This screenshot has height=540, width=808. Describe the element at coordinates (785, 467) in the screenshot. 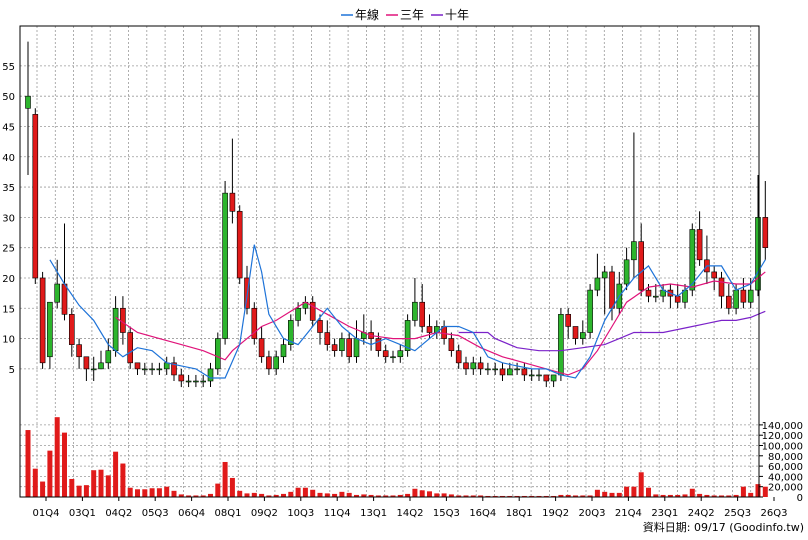

I see `volume-tick-label: 60,000` at that location.